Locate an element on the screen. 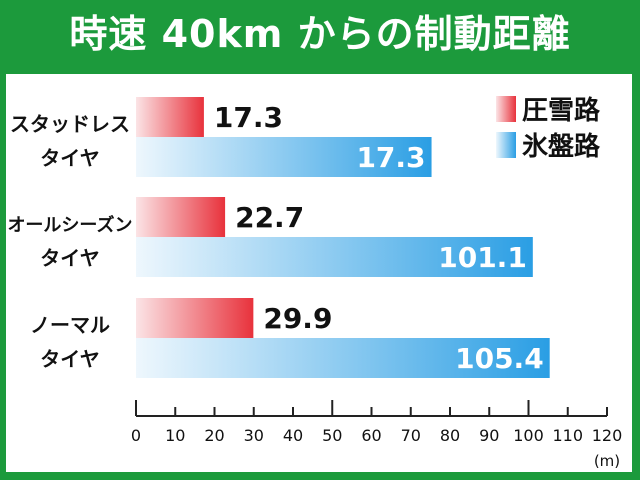  category-label: オールシーズンタイヤ is located at coordinates (69, 242).